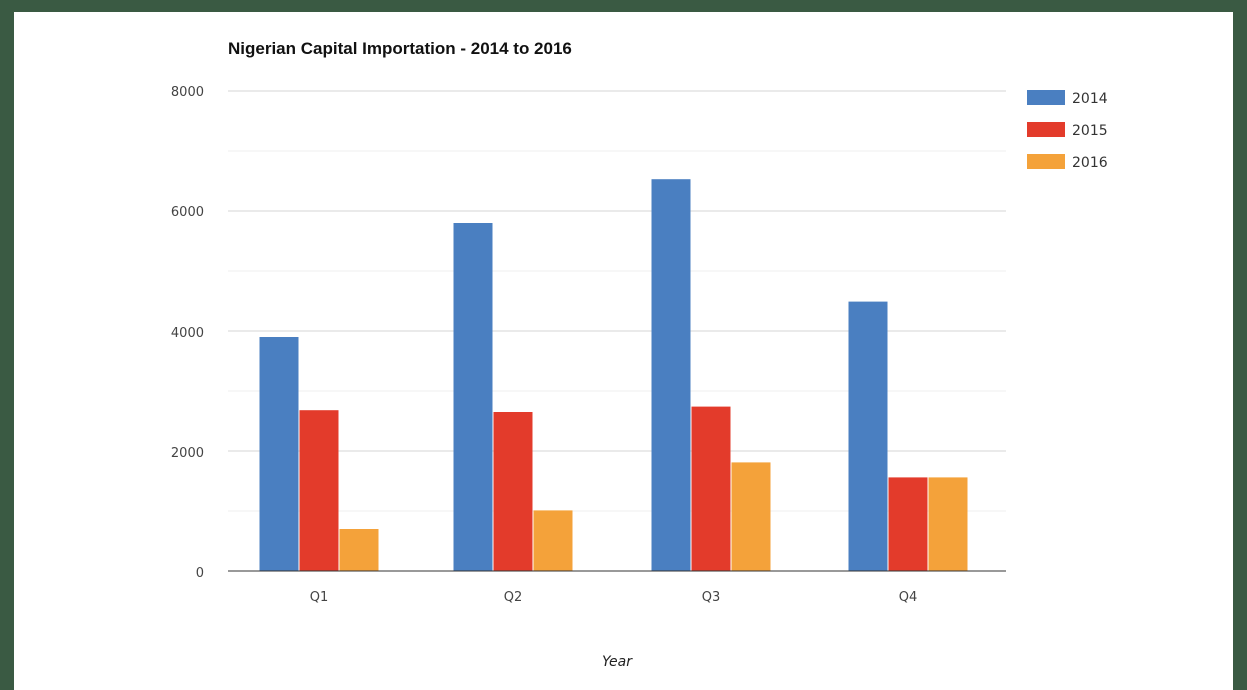  What do you see at coordinates (319, 597) in the screenshot?
I see `x-tick-label: Q1` at bounding box center [319, 597].